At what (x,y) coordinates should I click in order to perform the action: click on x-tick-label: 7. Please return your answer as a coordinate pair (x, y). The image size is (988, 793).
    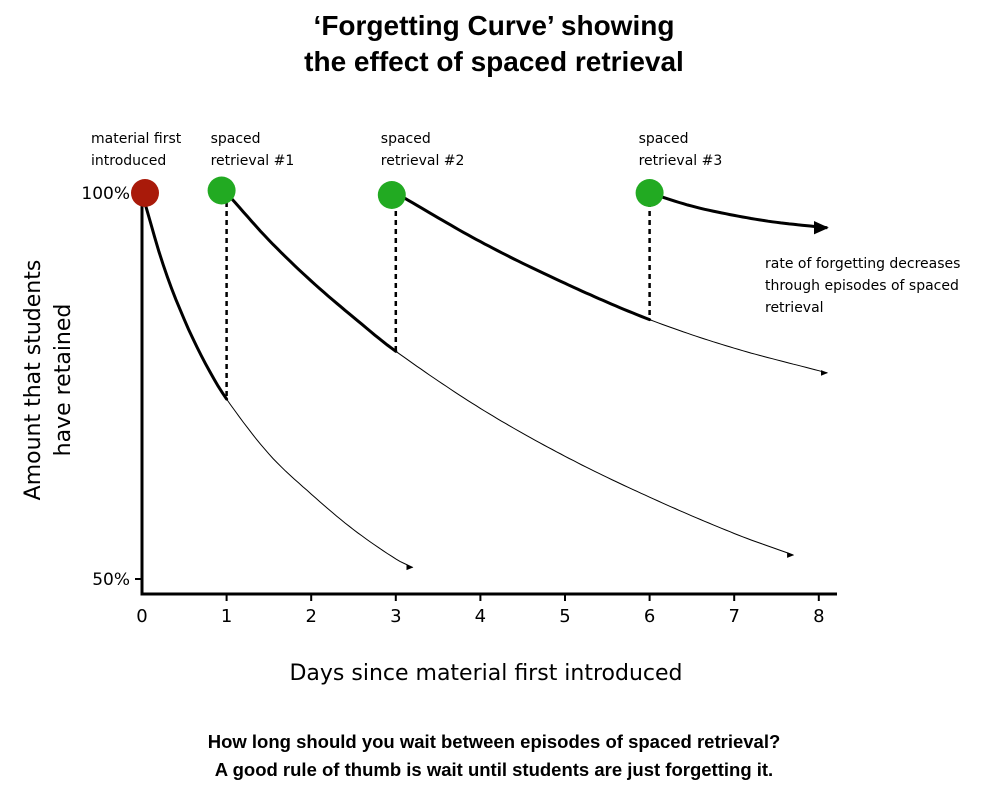
    Looking at the image, I should click on (733, 616).